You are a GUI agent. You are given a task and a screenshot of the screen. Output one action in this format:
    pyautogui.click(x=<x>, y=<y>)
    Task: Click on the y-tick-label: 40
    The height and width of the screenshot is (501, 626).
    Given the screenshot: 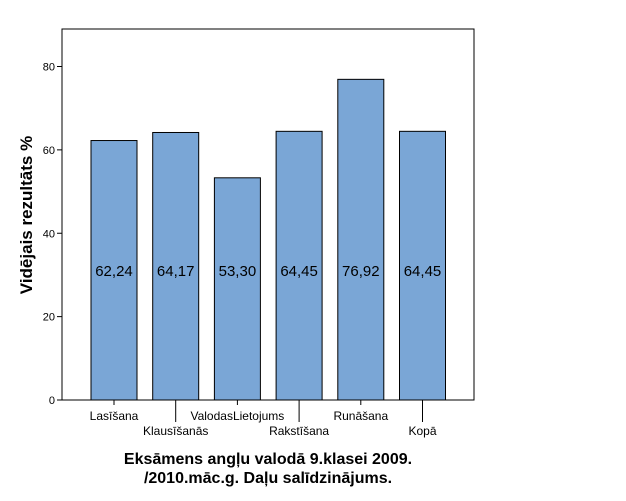 What is the action you would take?
    pyautogui.click(x=49, y=234)
    